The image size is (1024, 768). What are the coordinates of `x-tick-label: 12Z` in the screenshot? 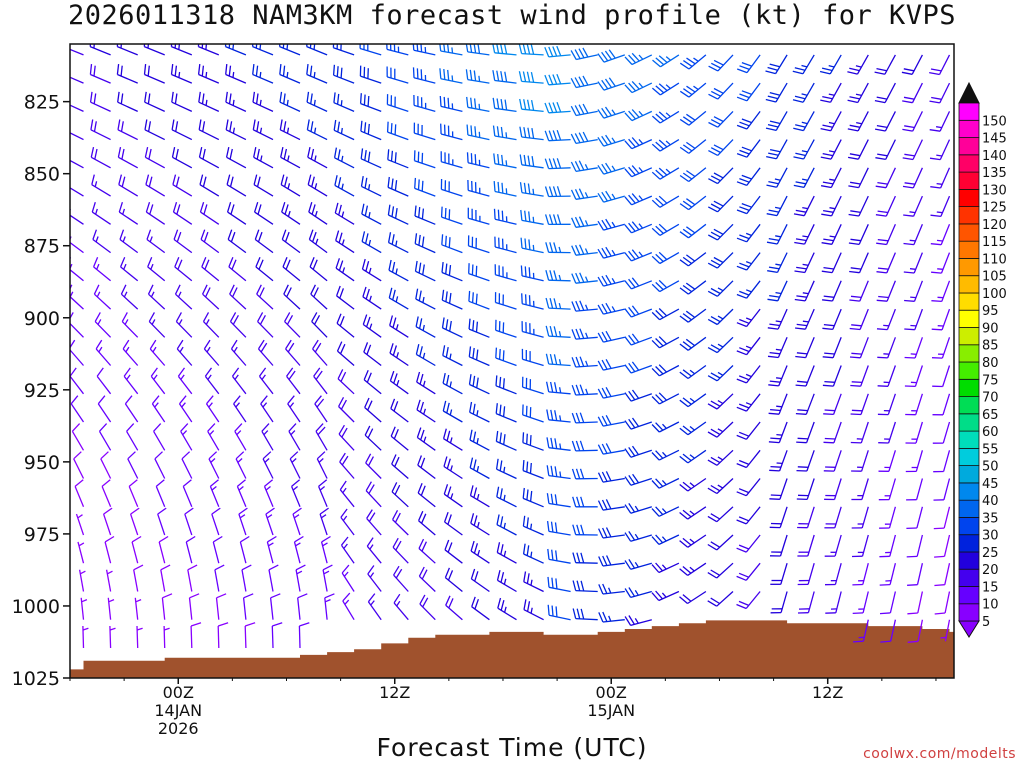 It's located at (394, 692).